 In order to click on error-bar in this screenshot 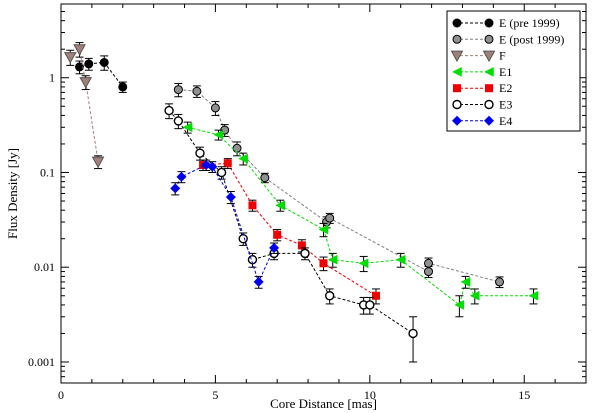, I will do `click(413, 339)`.